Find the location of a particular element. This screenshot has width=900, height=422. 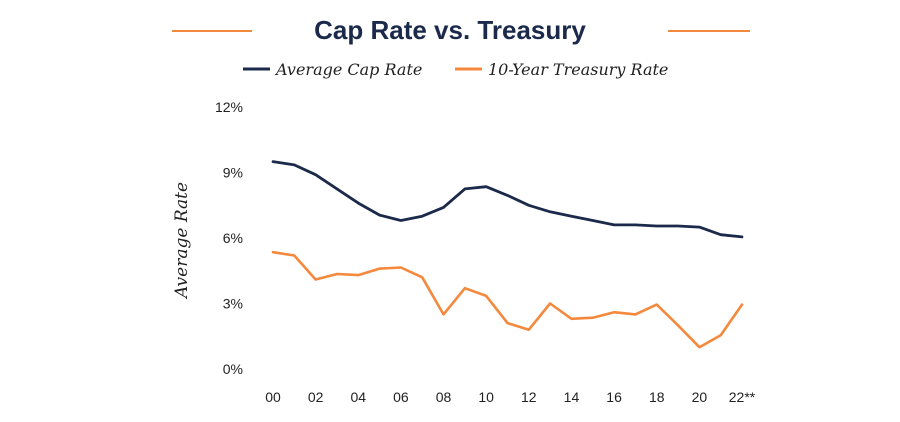

x-tick-label: 16 is located at coordinates (614, 397).